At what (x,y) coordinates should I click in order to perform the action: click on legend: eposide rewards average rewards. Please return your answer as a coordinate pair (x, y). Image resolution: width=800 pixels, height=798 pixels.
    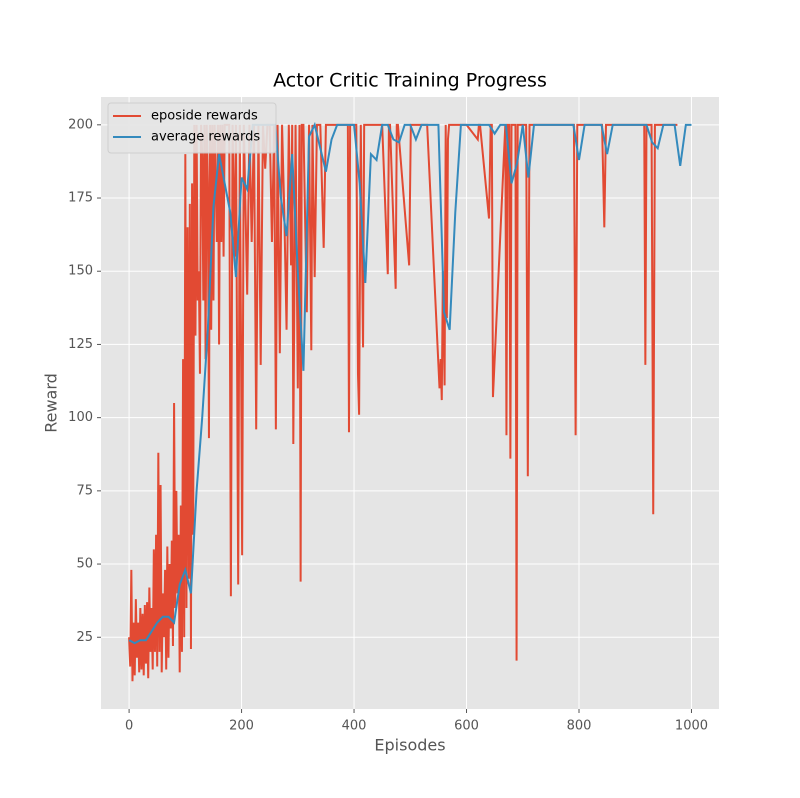
    Looking at the image, I should click on (192, 128).